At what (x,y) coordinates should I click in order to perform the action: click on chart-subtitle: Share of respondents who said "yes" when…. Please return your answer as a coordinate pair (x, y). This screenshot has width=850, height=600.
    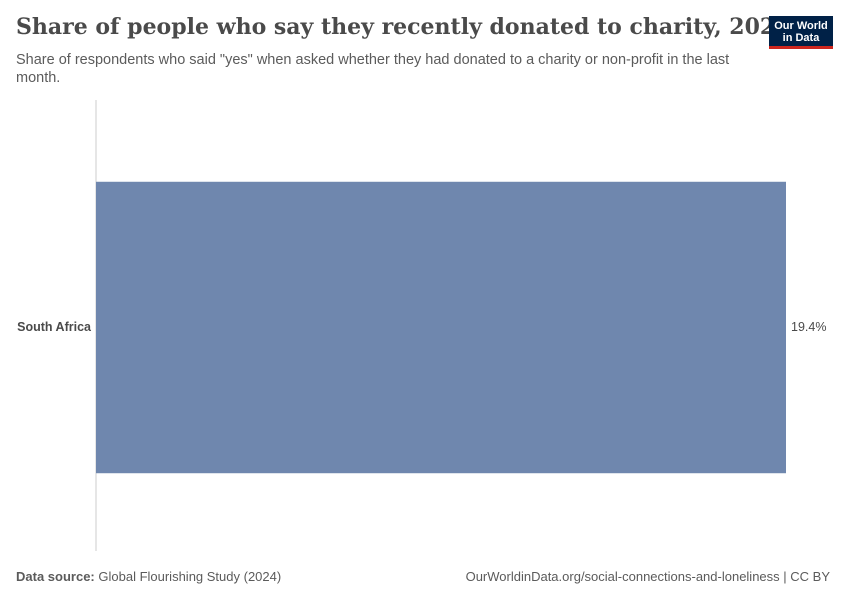
    Looking at the image, I should click on (373, 69).